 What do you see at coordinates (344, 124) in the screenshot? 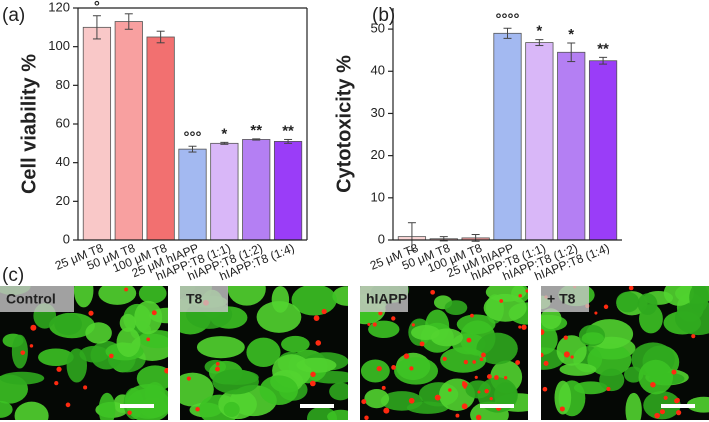
I see `y-axis-label: Cytotoxicity %` at bounding box center [344, 124].